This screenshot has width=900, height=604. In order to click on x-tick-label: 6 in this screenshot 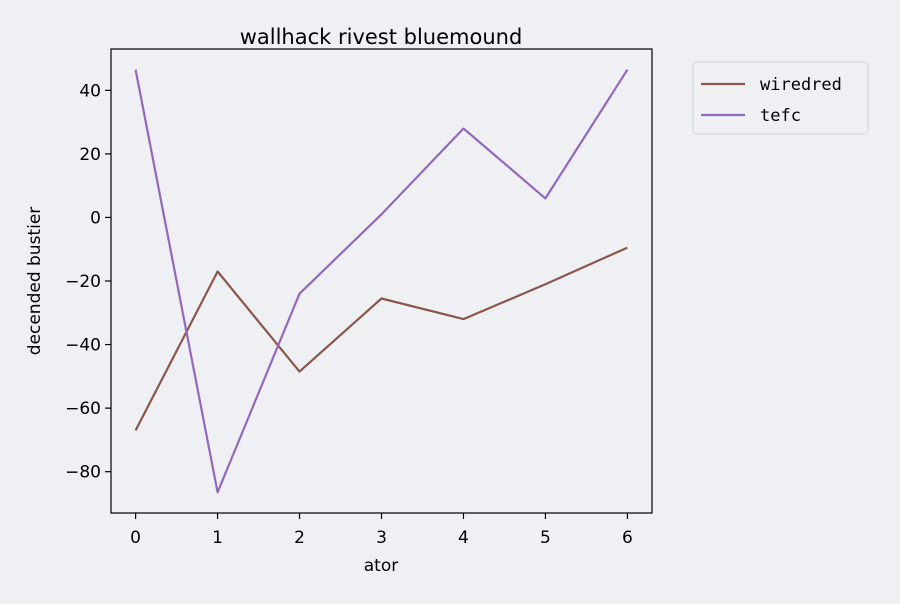, I will do `click(627, 538)`.